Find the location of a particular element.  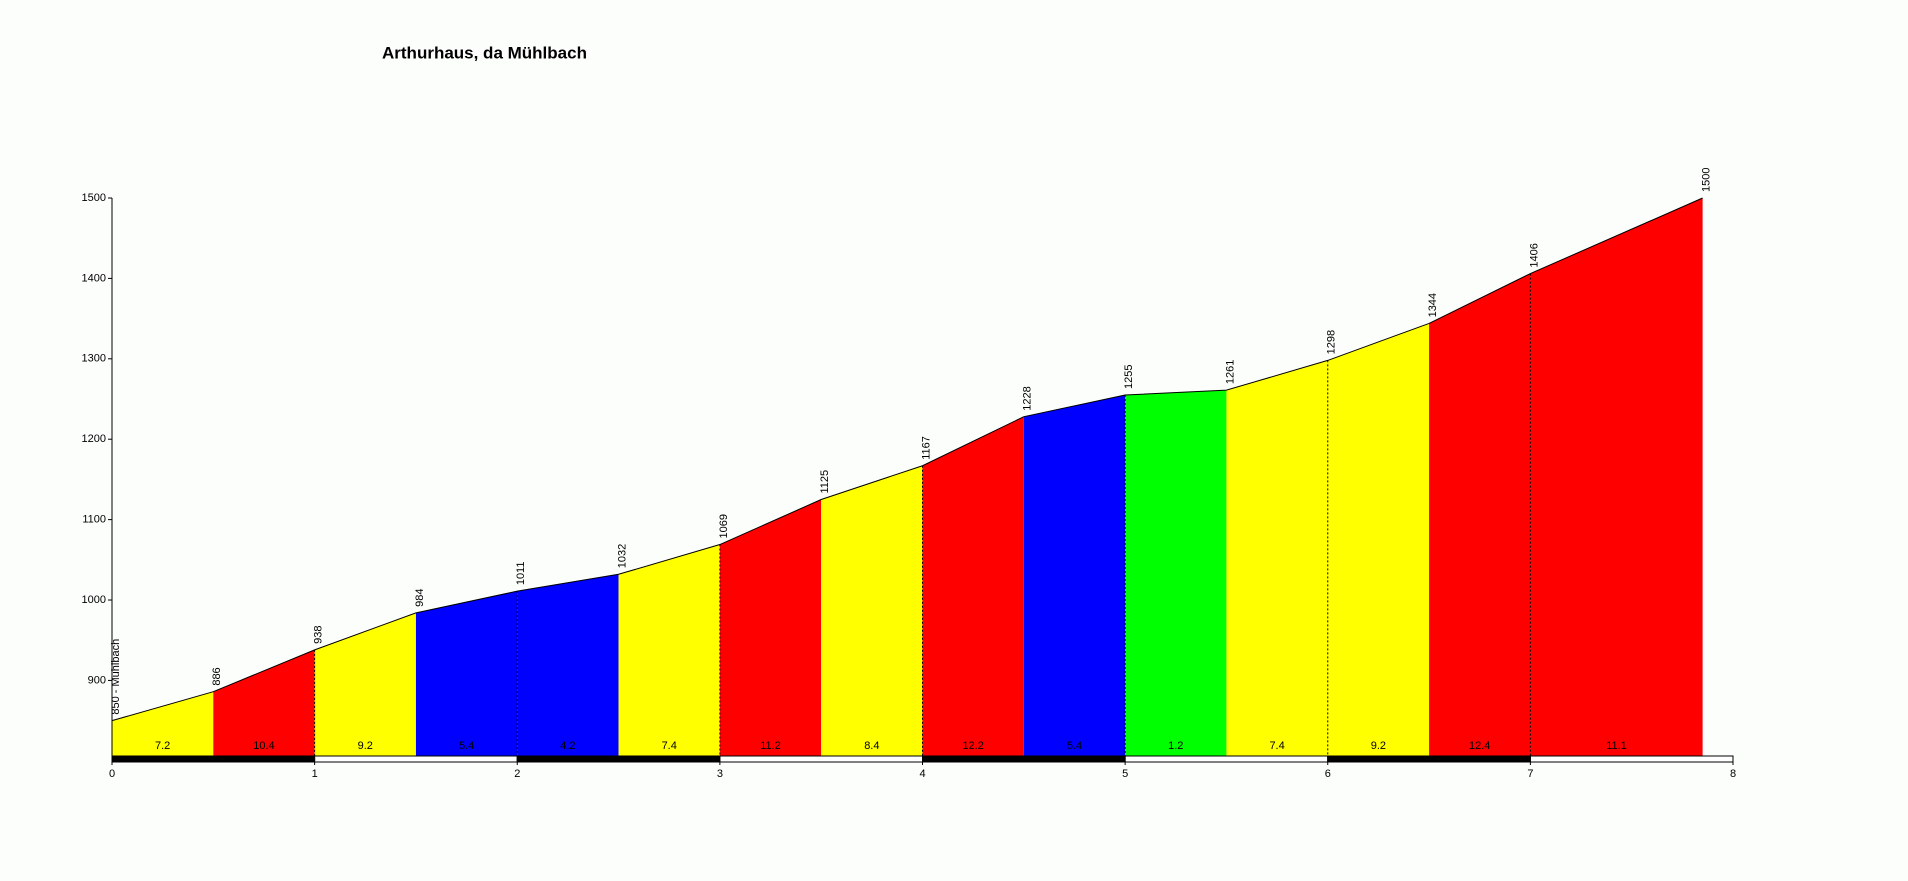

y-tick-label: 900 is located at coordinates (97, 680).